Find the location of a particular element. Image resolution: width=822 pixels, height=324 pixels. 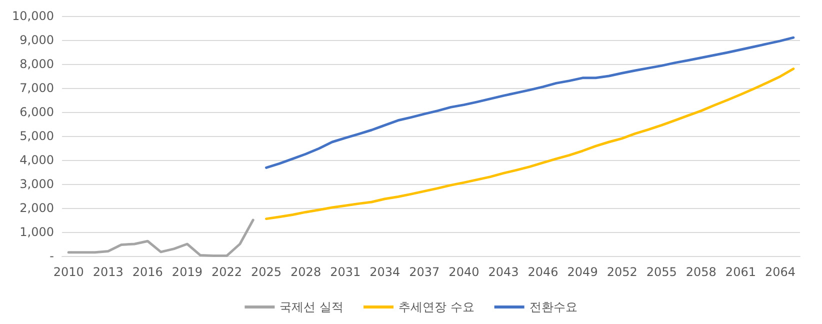

x-tick-label: 2019 is located at coordinates (187, 272).